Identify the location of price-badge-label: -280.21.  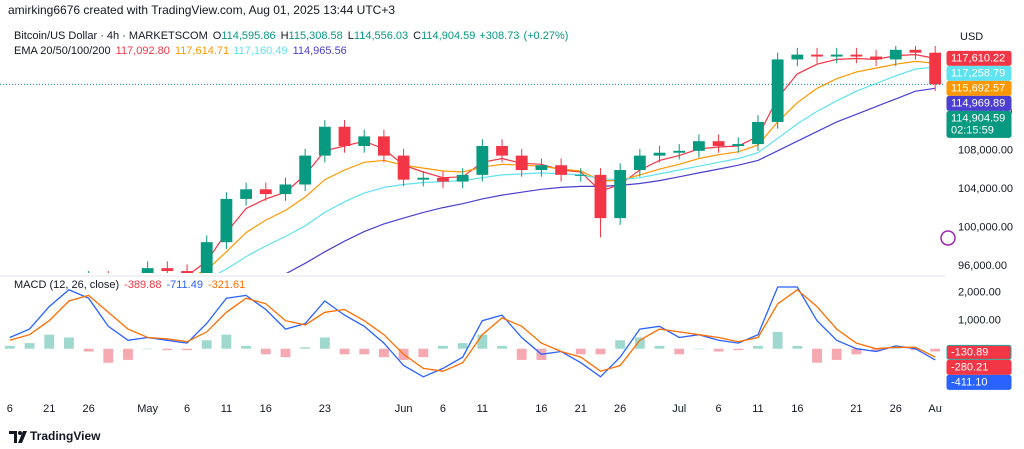
(969, 367).